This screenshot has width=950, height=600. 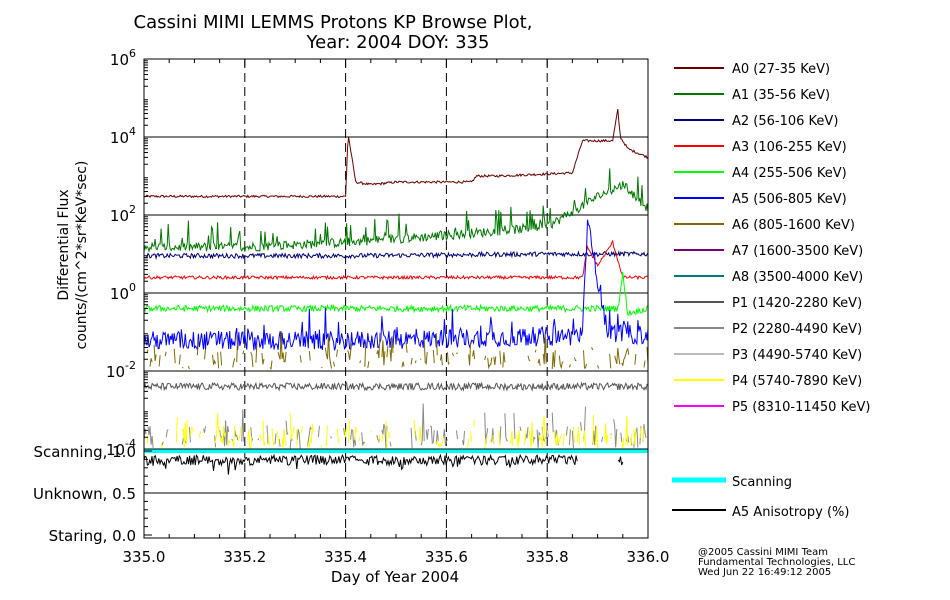 What do you see at coordinates (781, 69) in the screenshot?
I see `legend-label: A0 (27-35 KeV)` at bounding box center [781, 69].